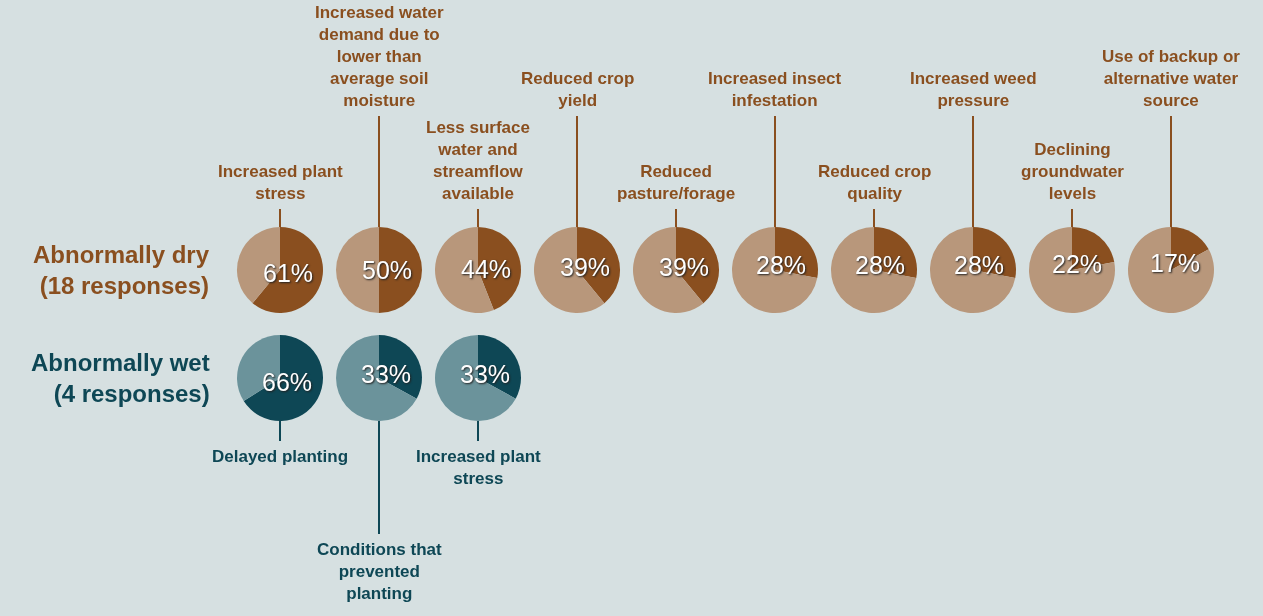 The height and width of the screenshot is (616, 1263). What do you see at coordinates (287, 382) in the screenshot?
I see `data-label: 66%` at bounding box center [287, 382].